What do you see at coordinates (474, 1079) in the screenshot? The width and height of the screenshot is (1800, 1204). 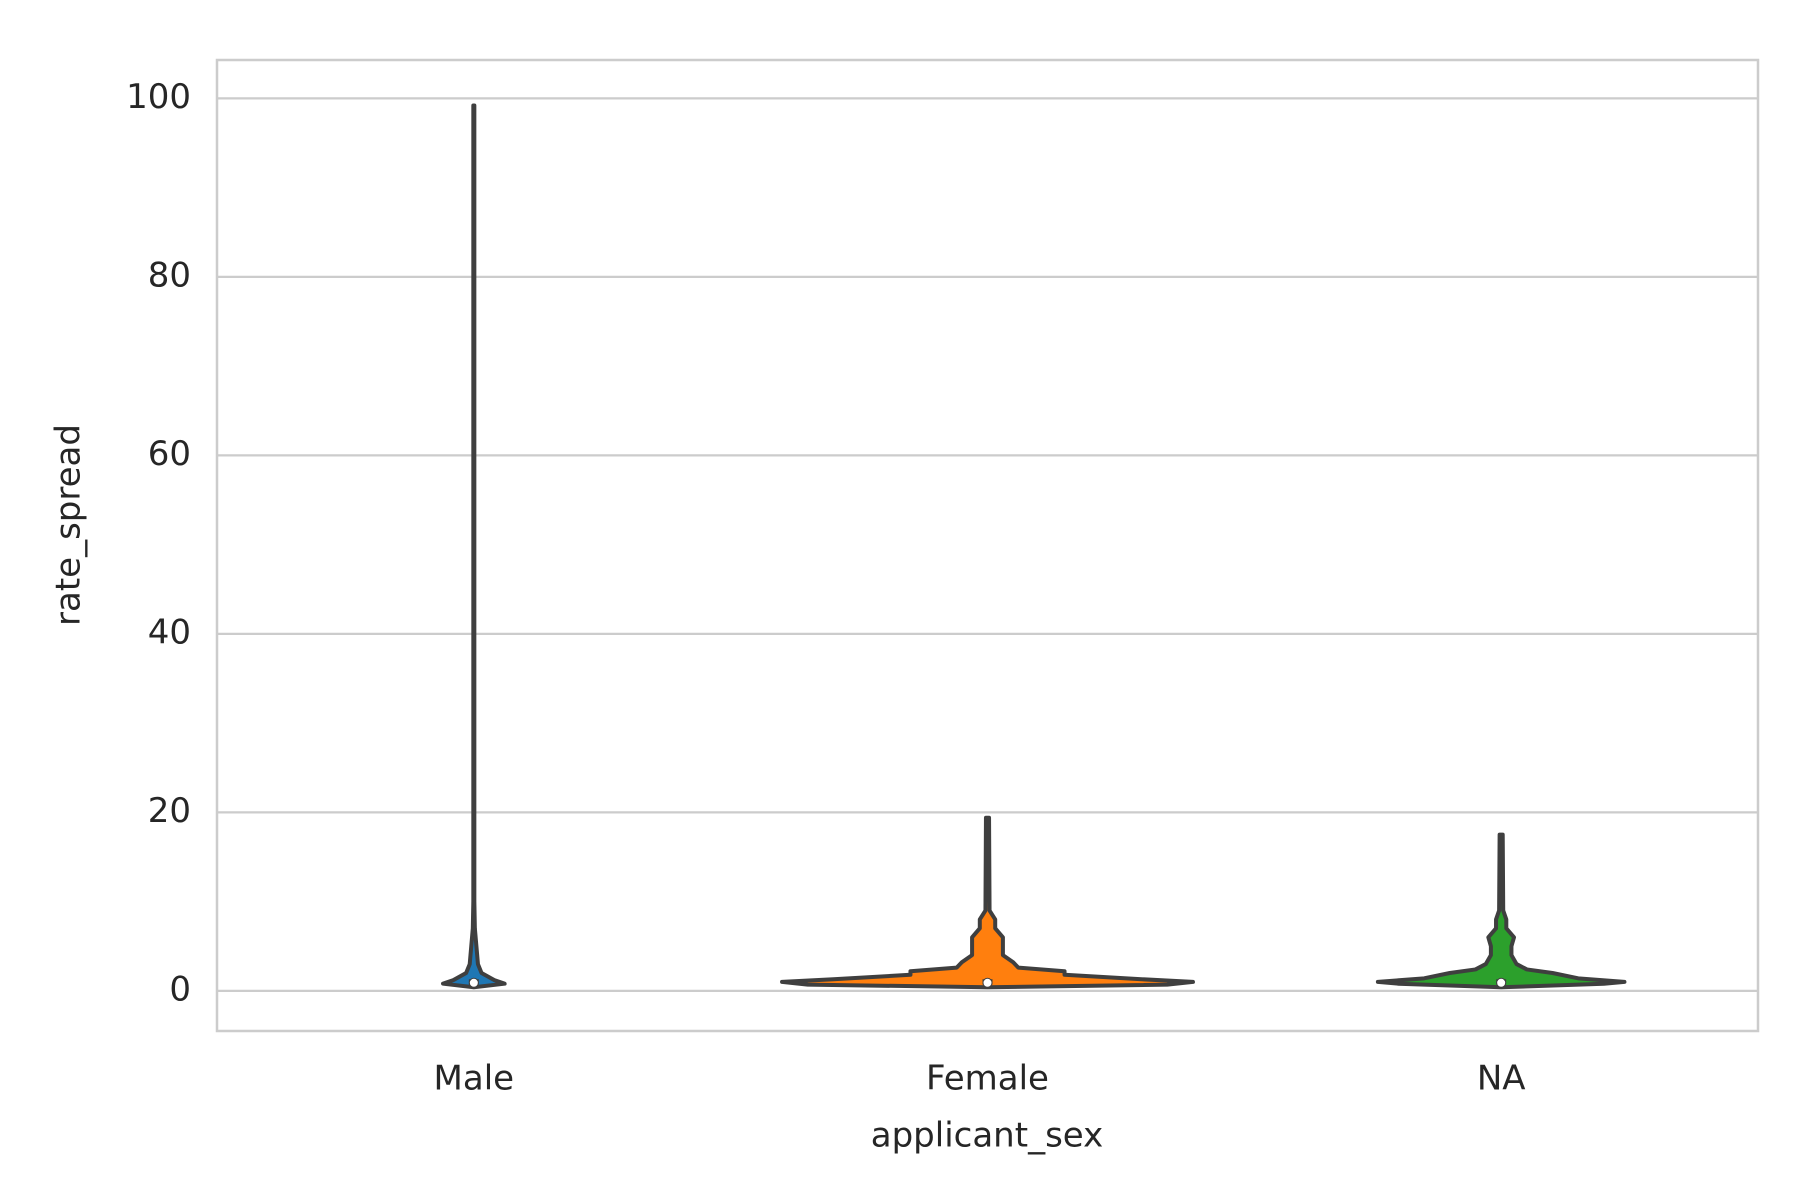 I see `x-tick-label: Male` at bounding box center [474, 1079].